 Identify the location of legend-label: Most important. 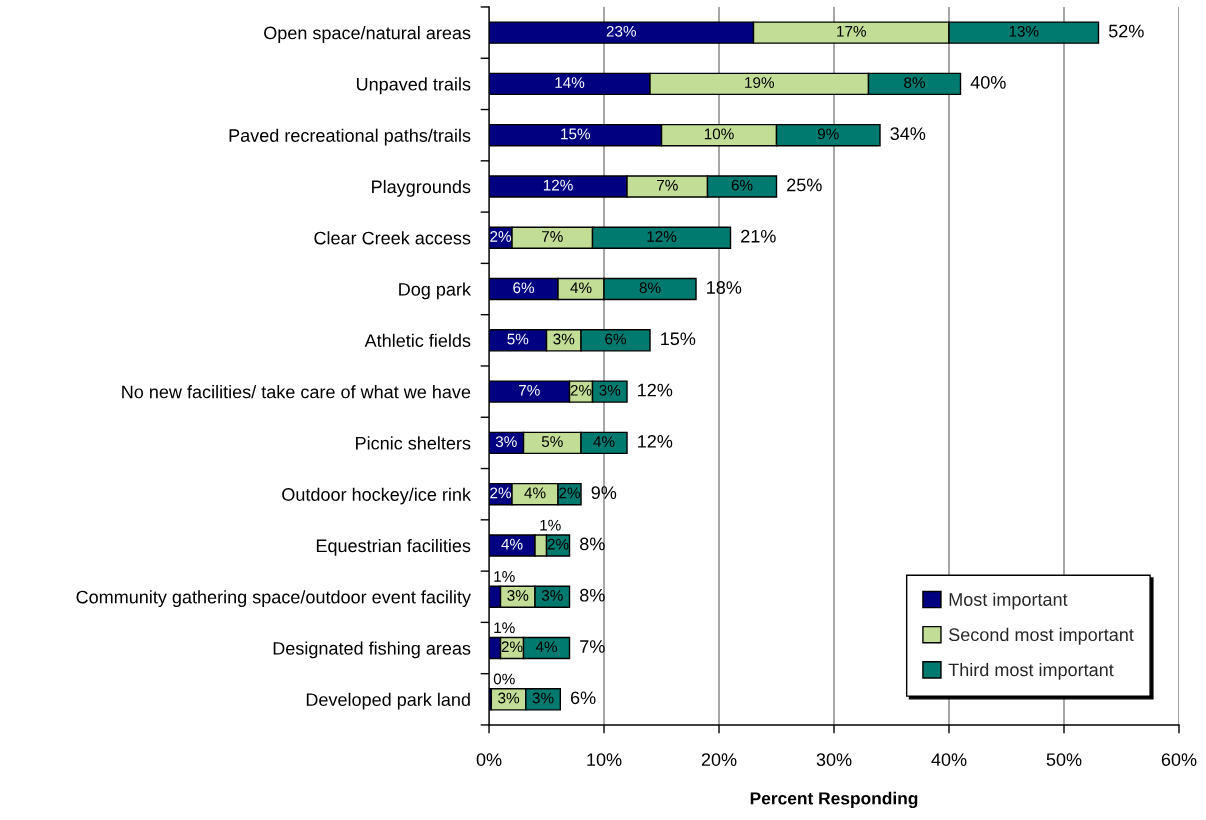
(1008, 601).